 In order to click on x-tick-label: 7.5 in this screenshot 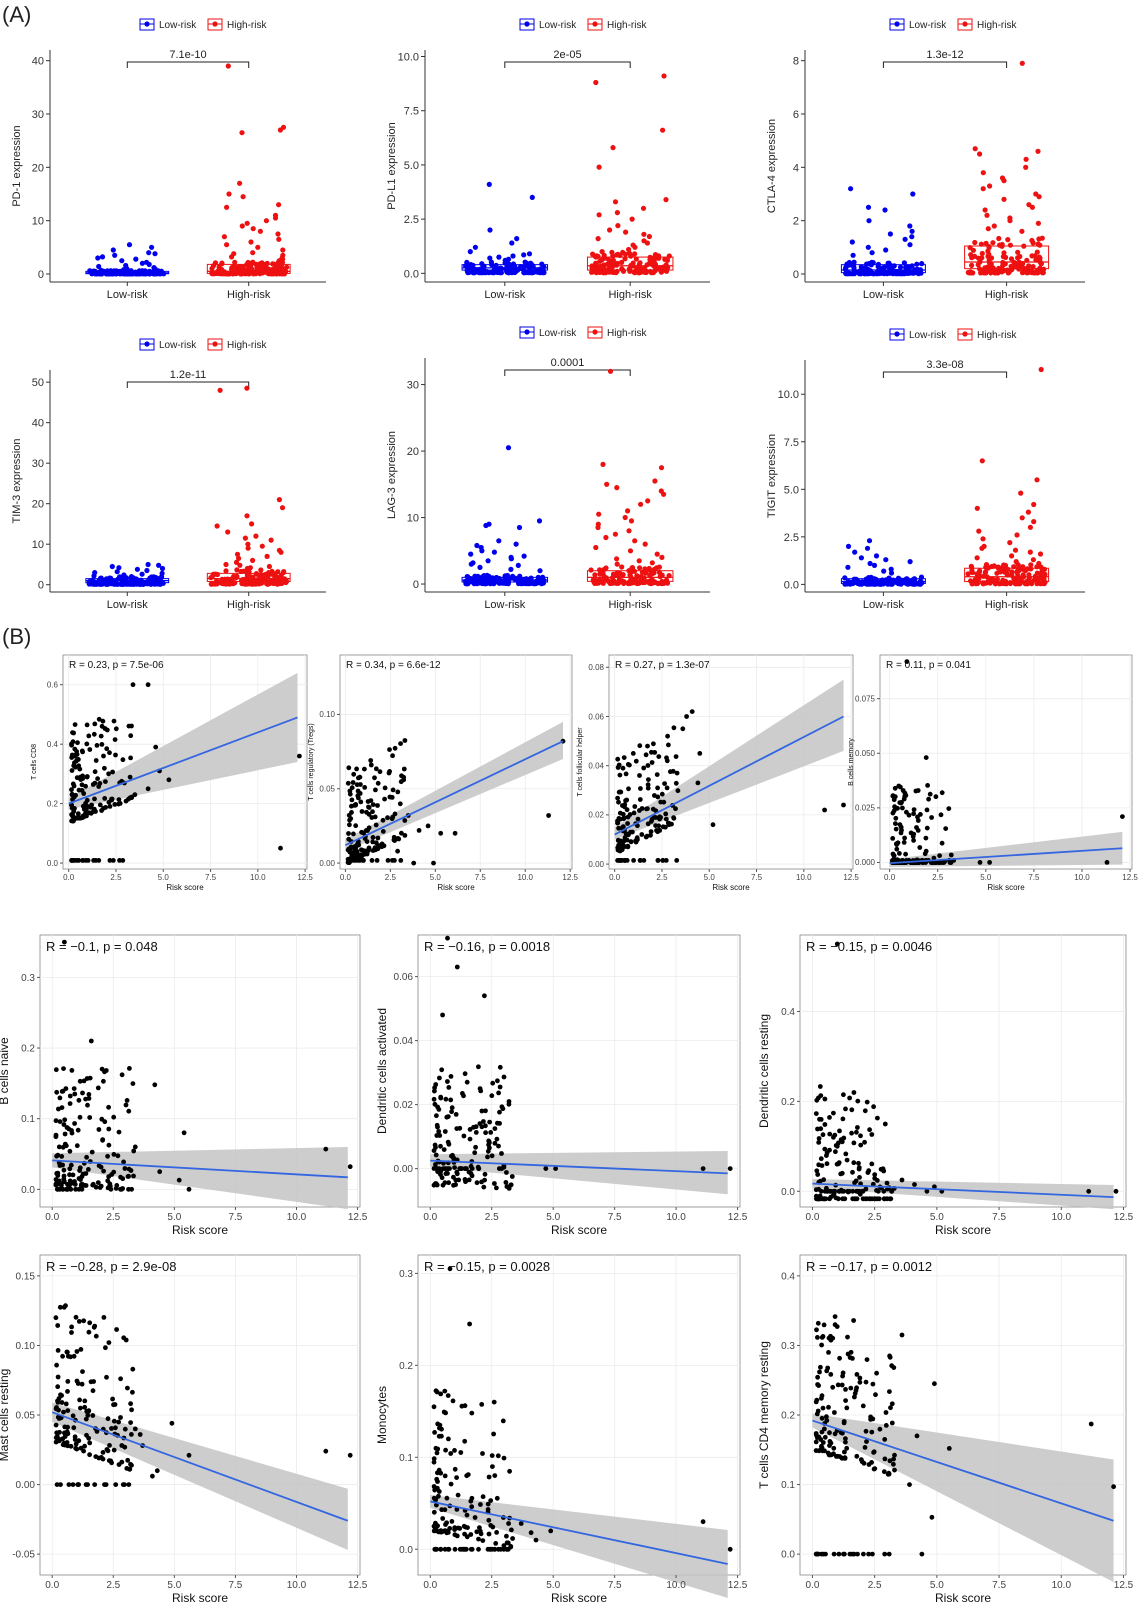, I will do `click(481, 877)`.